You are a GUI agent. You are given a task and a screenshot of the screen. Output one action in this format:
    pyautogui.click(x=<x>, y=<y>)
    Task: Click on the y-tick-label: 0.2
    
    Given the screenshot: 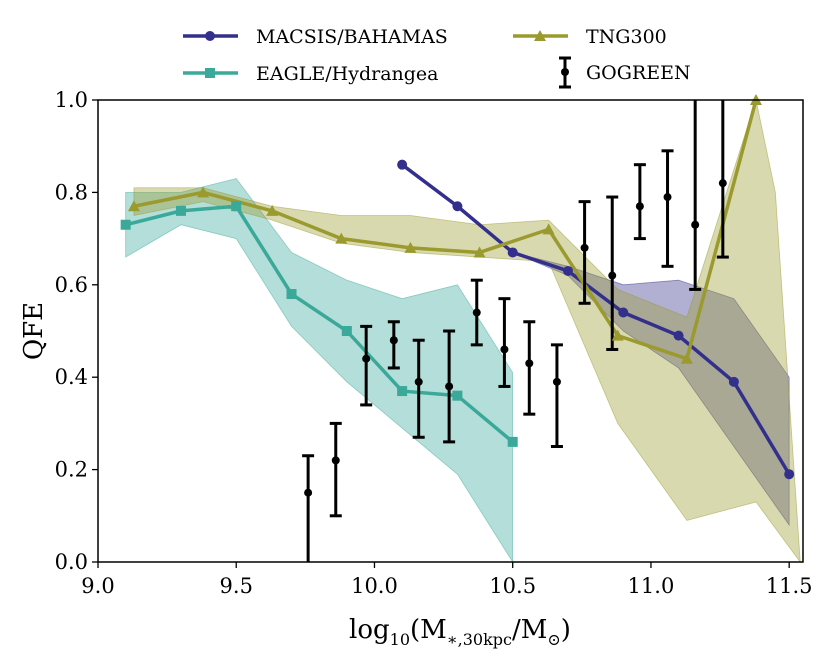 What is the action you would take?
    pyautogui.click(x=71, y=470)
    